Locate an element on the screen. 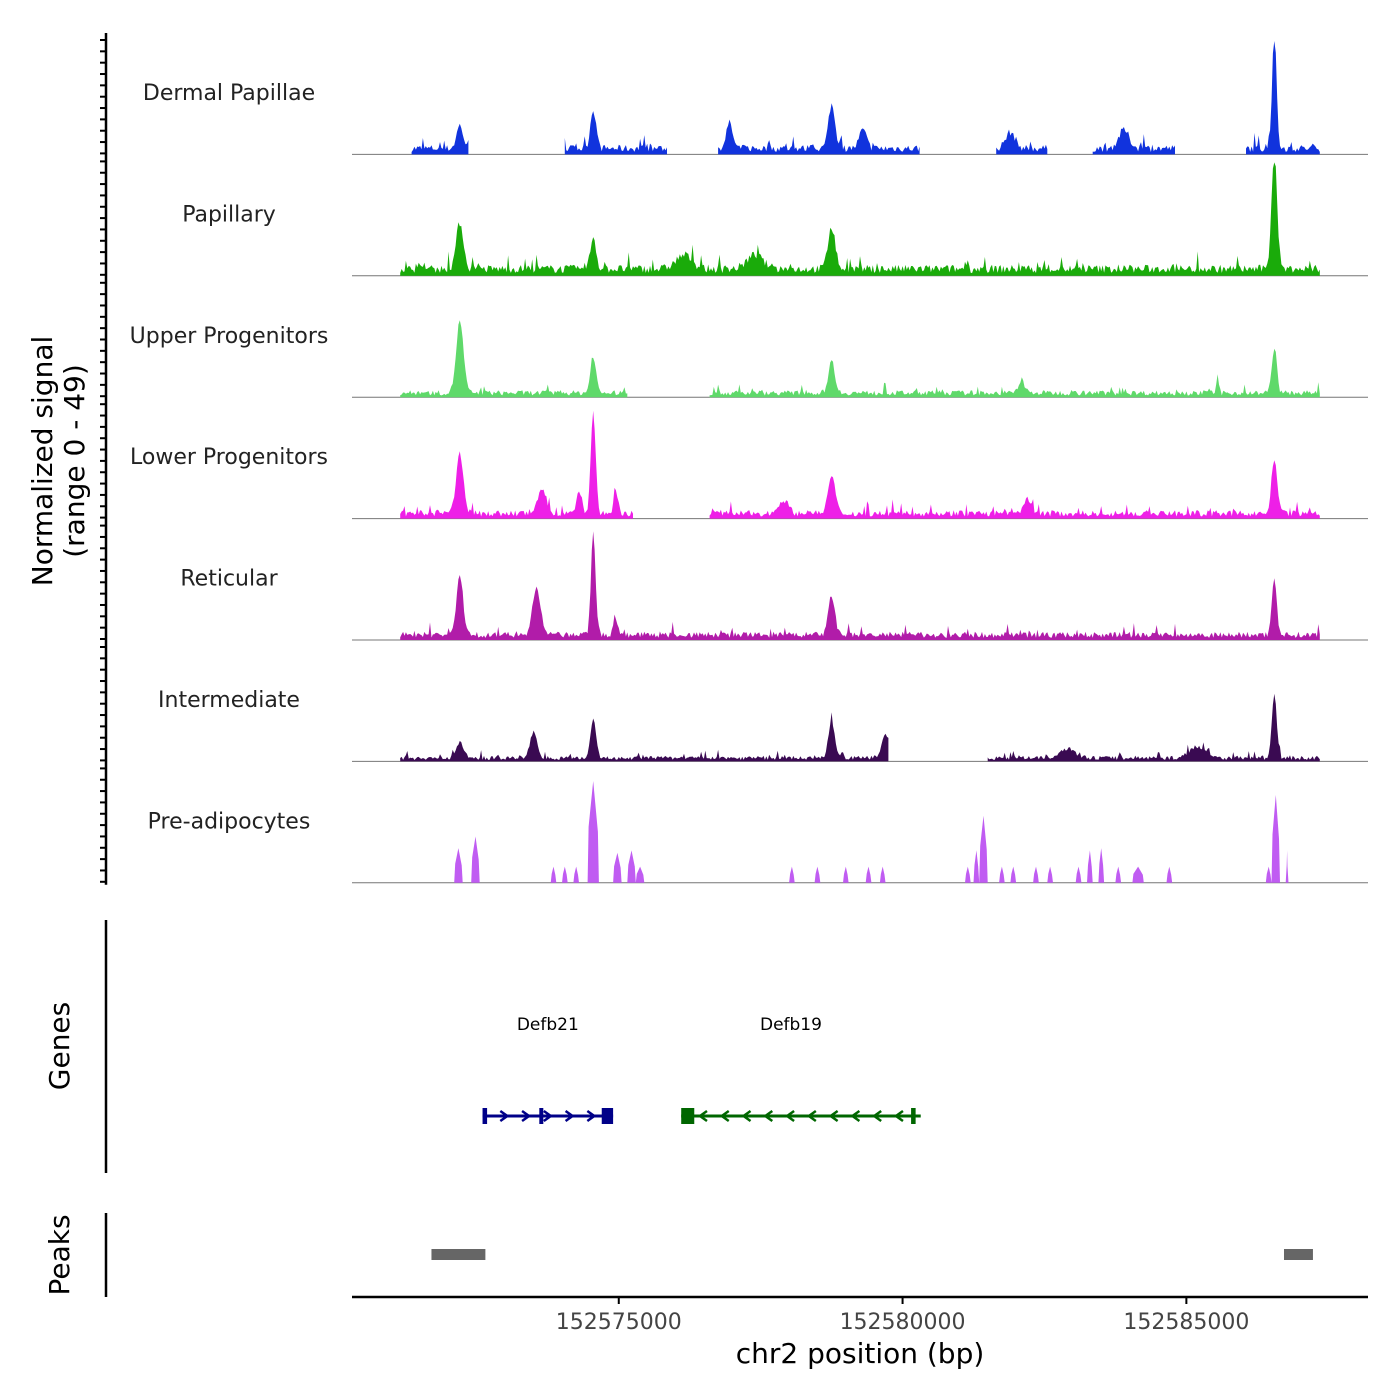 The image size is (1400, 1400). track-pre-adipocytes: Pre-adipocytes is located at coordinates (758, 832).